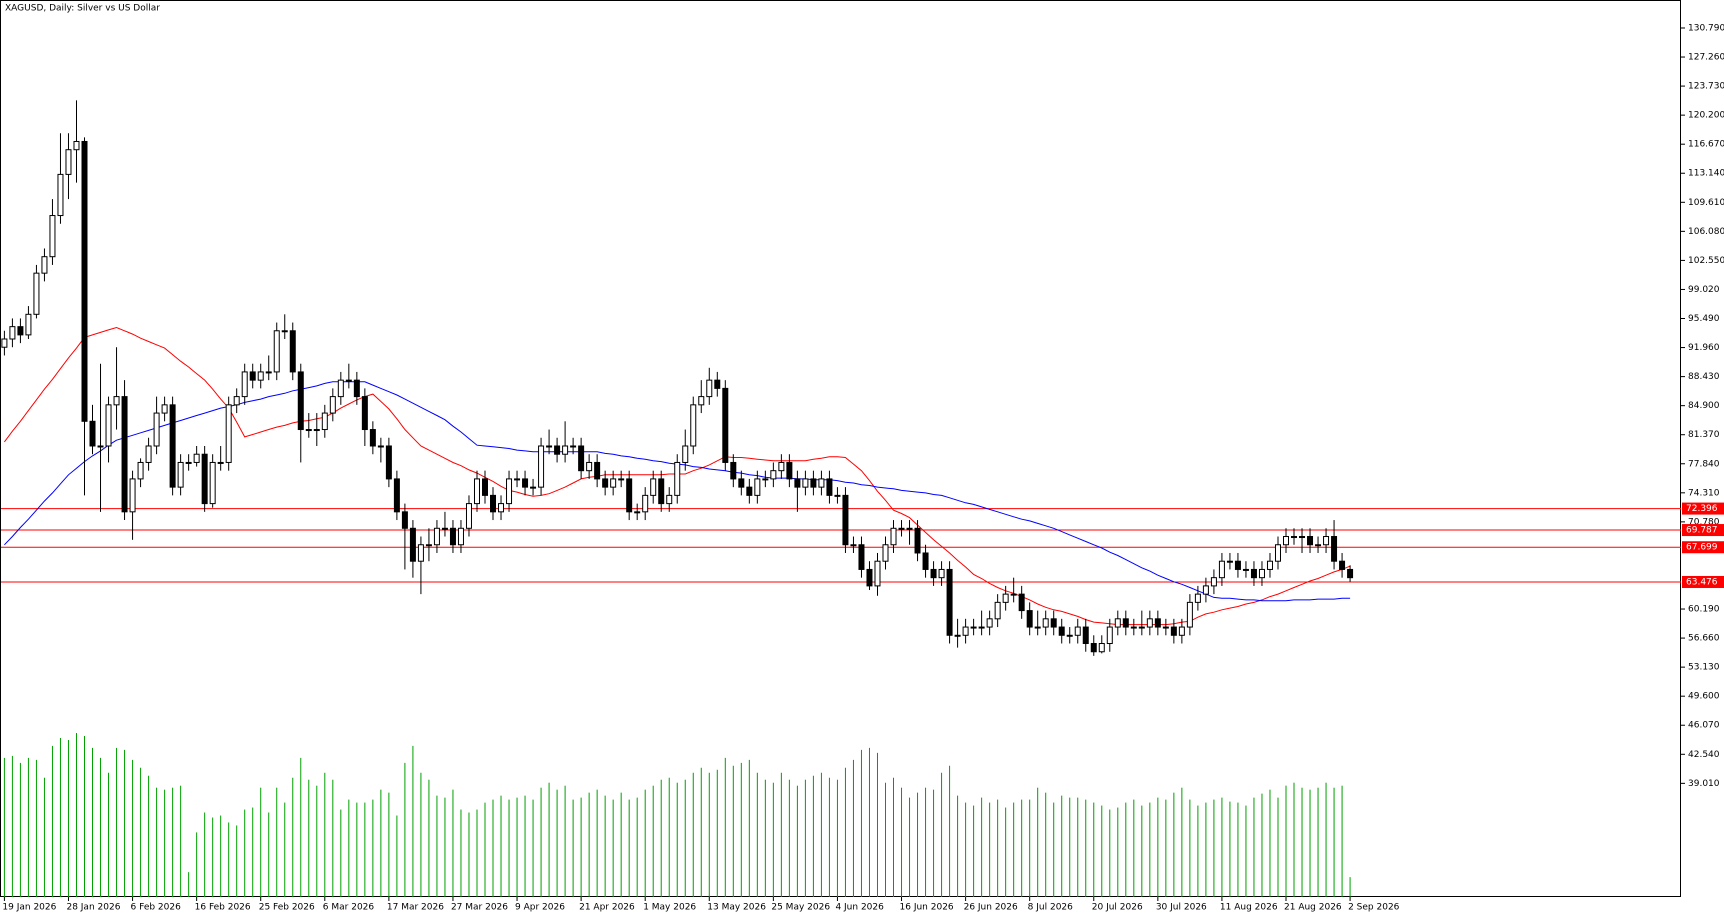 This screenshot has height=915, width=1724. What do you see at coordinates (1706, 116) in the screenshot?
I see `y-tick-label: 120.200` at bounding box center [1706, 116].